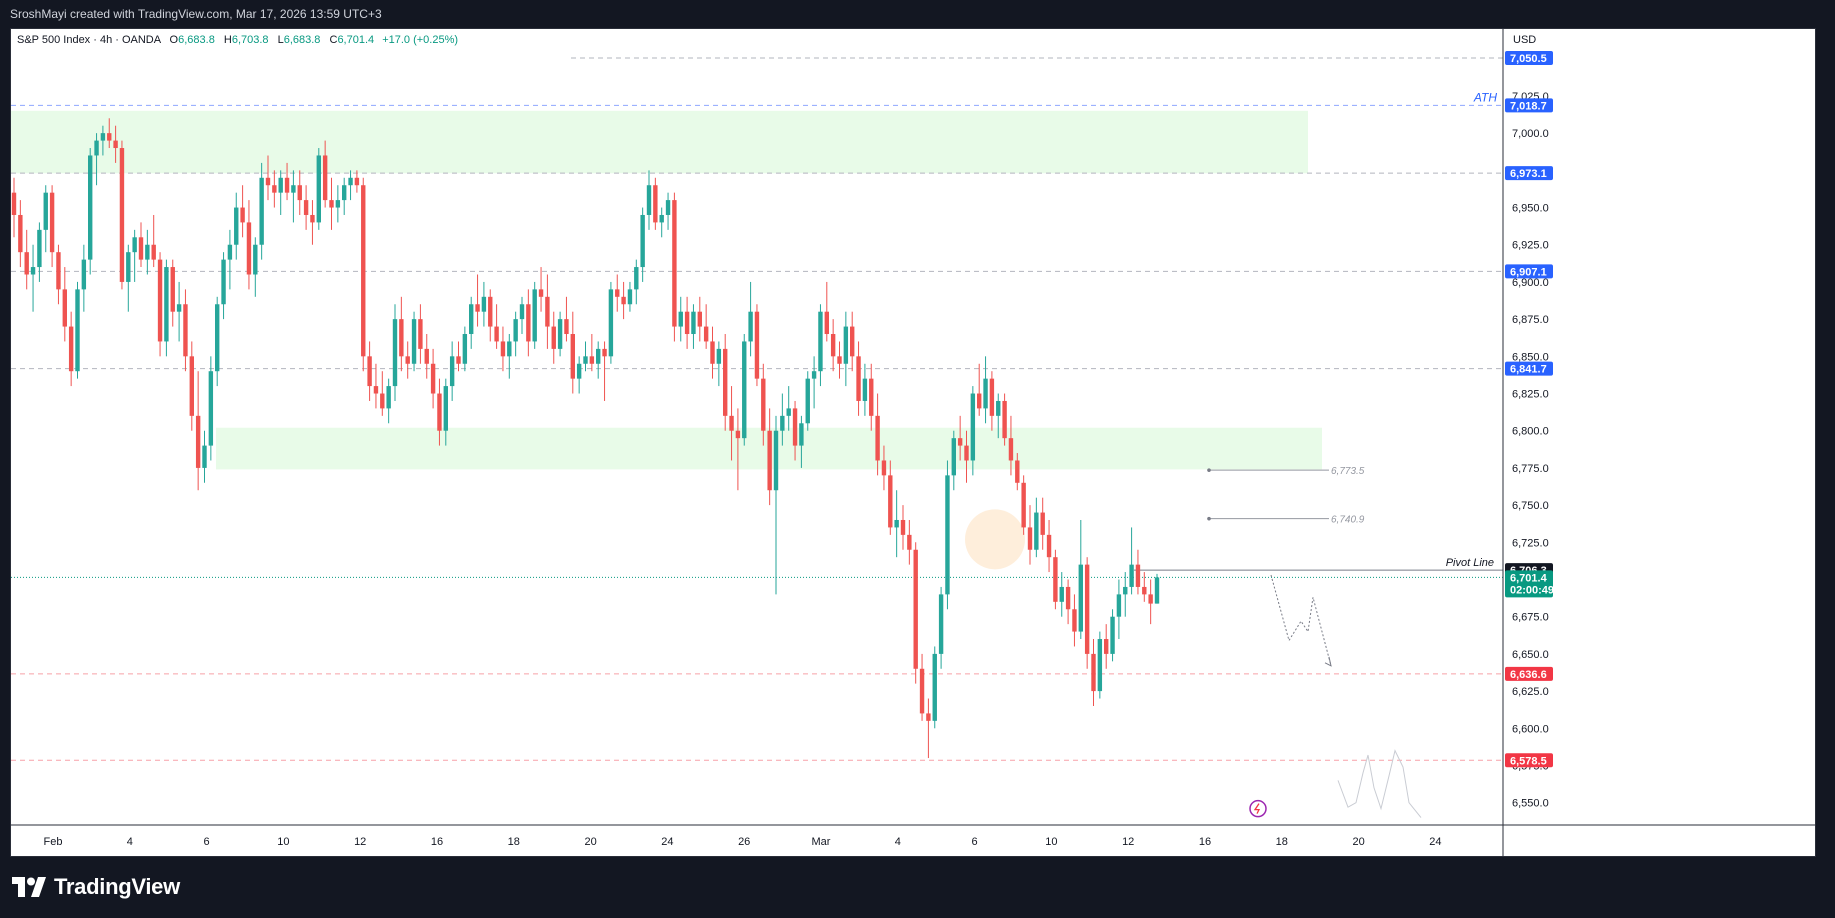 The width and height of the screenshot is (1835, 918). What do you see at coordinates (1528, 59) in the screenshot?
I see `price-tag-label: 7,050.5` at bounding box center [1528, 59].